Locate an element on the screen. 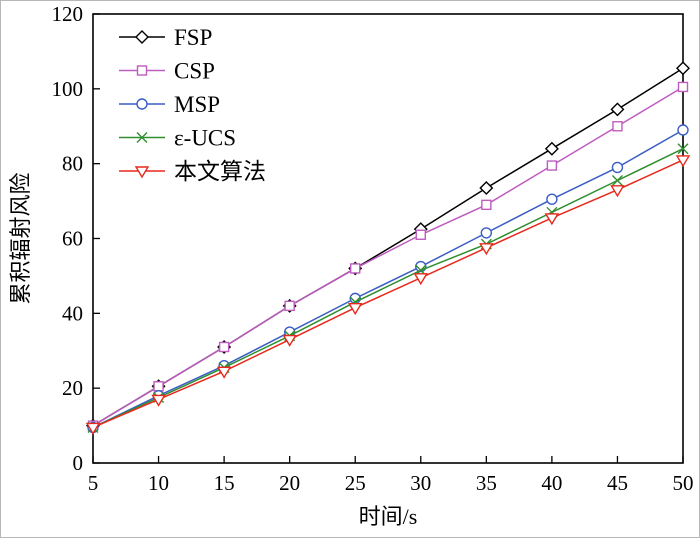  x-tick-label: 45 is located at coordinates (617, 483).